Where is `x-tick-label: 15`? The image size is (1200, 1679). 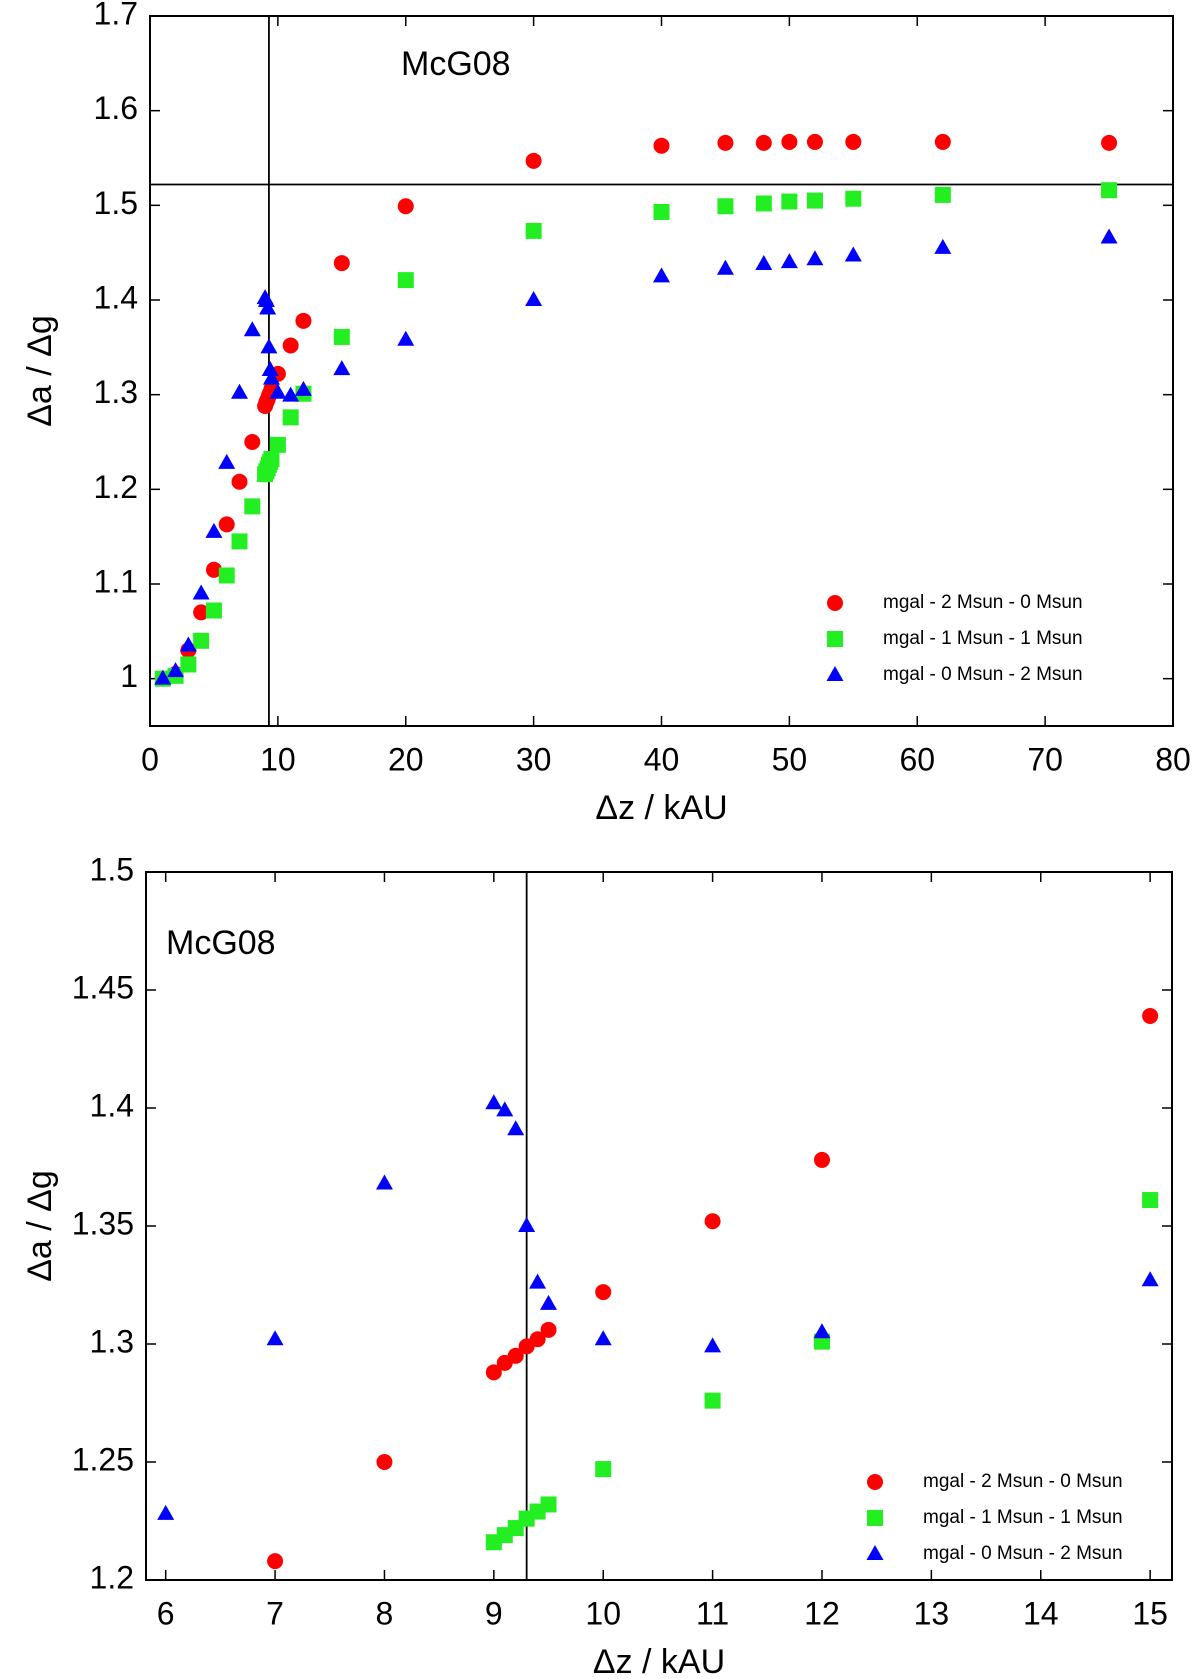 x-tick-label: 15 is located at coordinates (1150, 1613).